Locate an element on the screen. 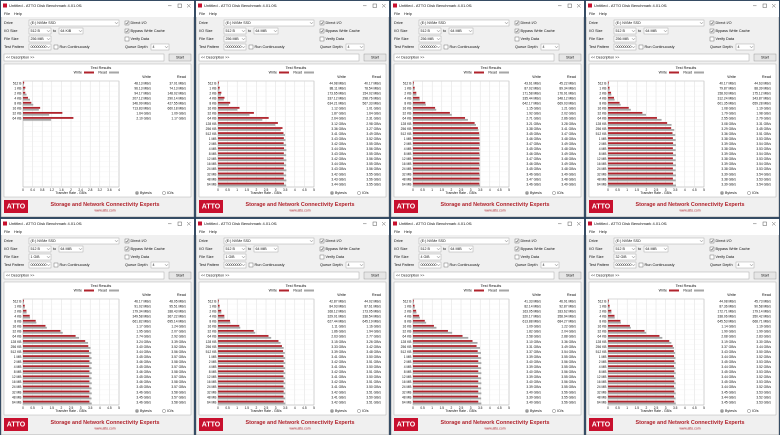 This screenshot has height=435, width=780. test-pattern-select-box is located at coordinates (625, 47).